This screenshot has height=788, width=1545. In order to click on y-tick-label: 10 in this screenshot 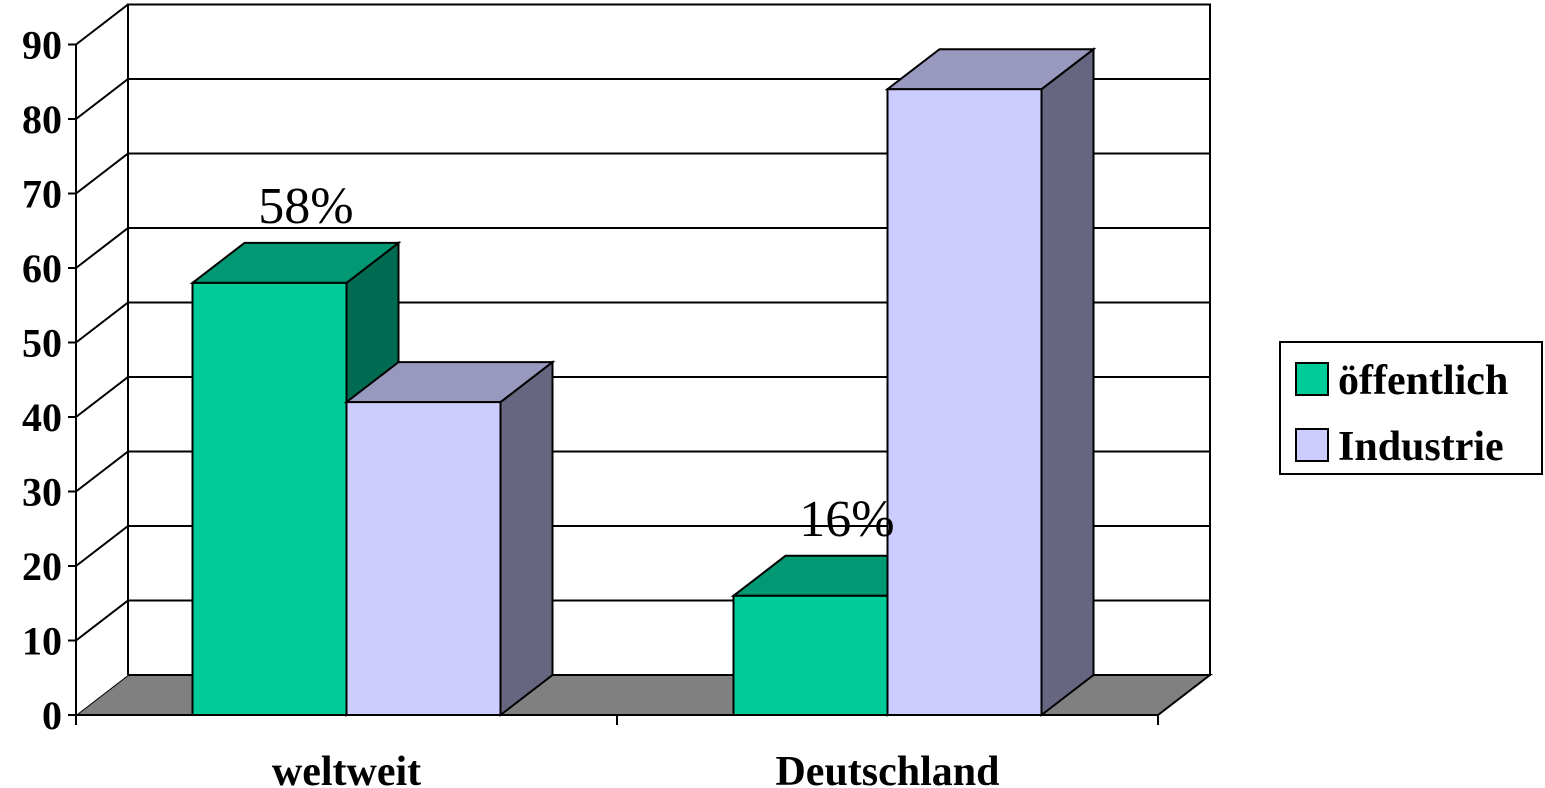, I will do `click(42, 641)`.